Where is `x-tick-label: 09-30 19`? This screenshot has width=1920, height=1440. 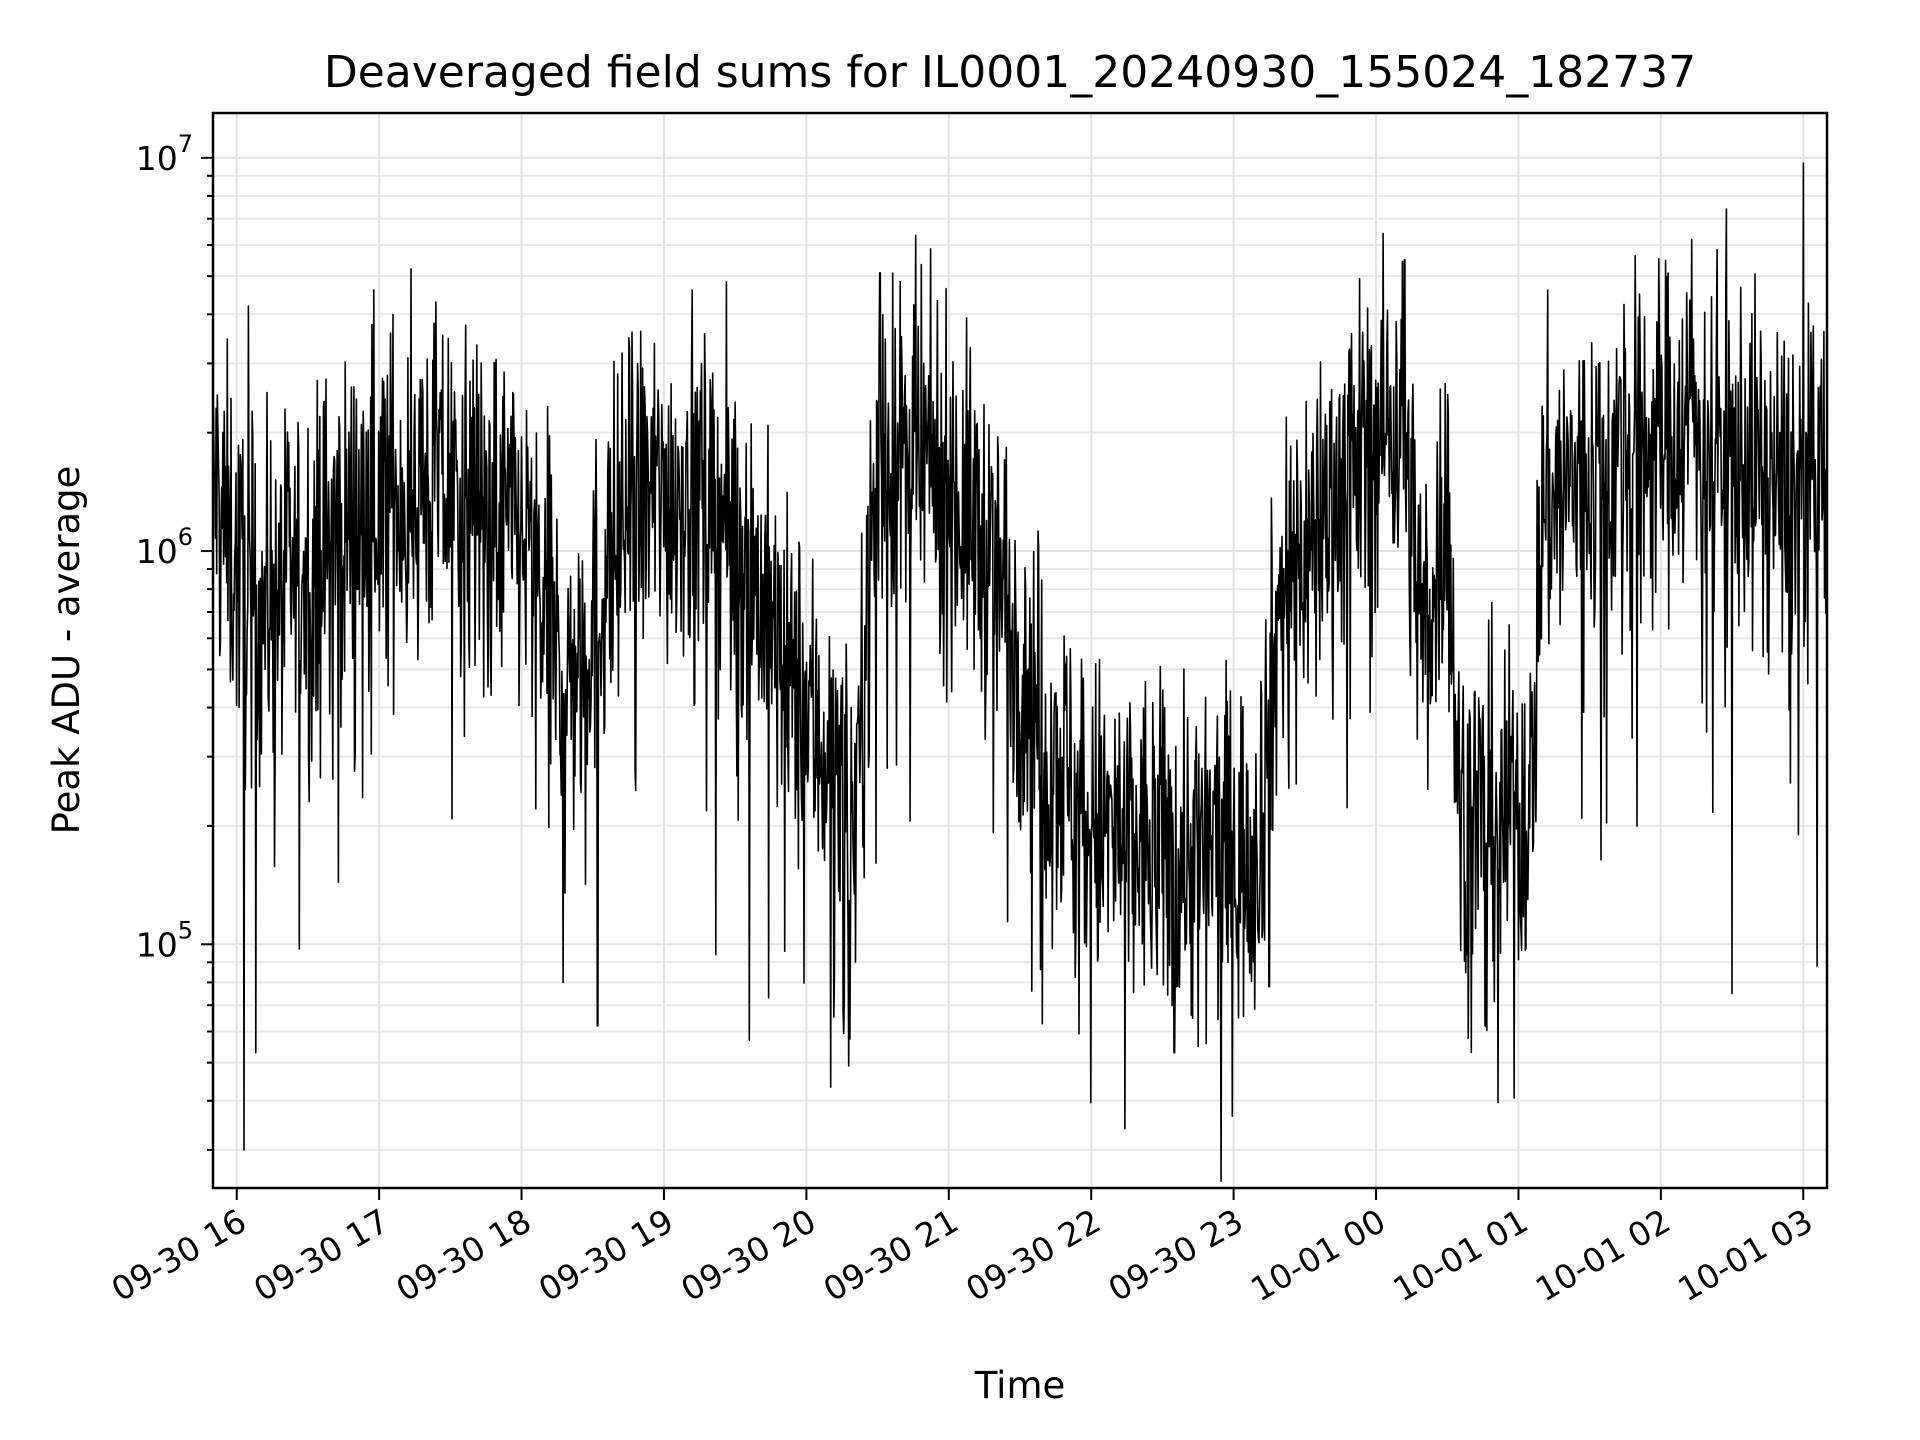 x-tick-label: 09-30 19 is located at coordinates (606, 1255).